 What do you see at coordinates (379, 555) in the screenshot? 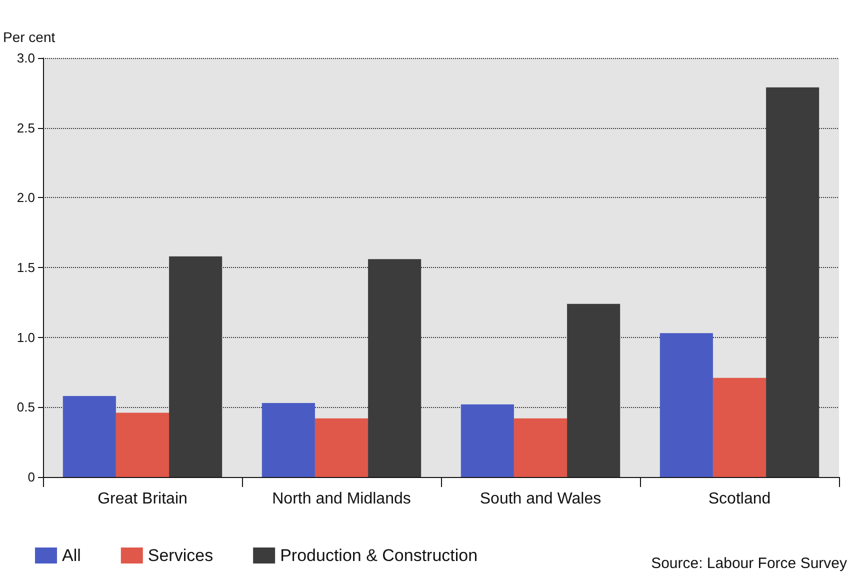
I see `legend-label: Production & Construction` at bounding box center [379, 555].